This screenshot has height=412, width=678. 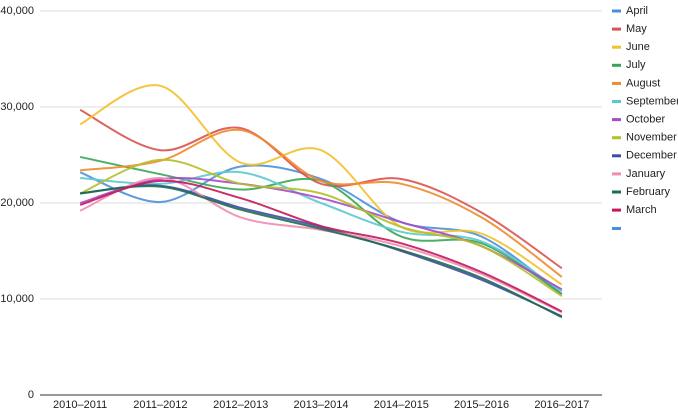 I want to click on legend-label: September, so click(x=652, y=101).